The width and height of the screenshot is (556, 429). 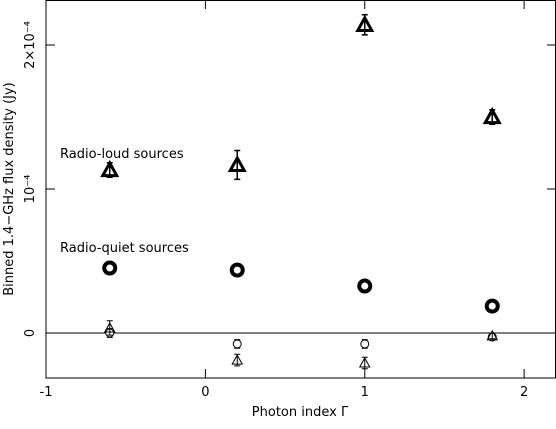 I want to click on y-axis-label: Binned 1.4−GHz flux density (Jy), so click(x=9, y=188).